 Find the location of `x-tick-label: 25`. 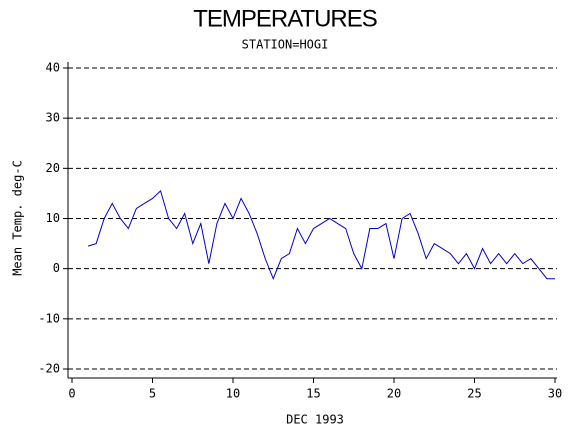

x-tick-label: 25 is located at coordinates (474, 394).